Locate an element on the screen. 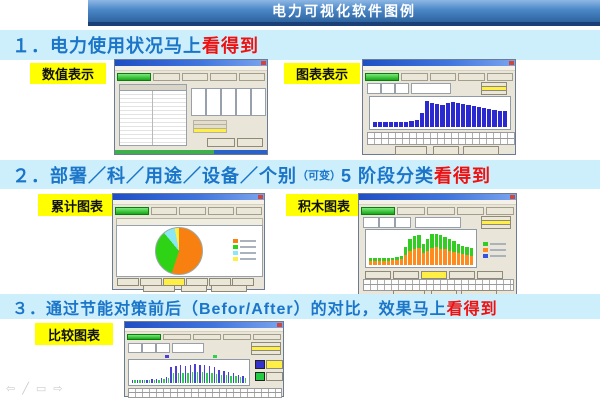 The image size is (600, 400). label-stacked-text: 积木图表 is located at coordinates (323, 206).